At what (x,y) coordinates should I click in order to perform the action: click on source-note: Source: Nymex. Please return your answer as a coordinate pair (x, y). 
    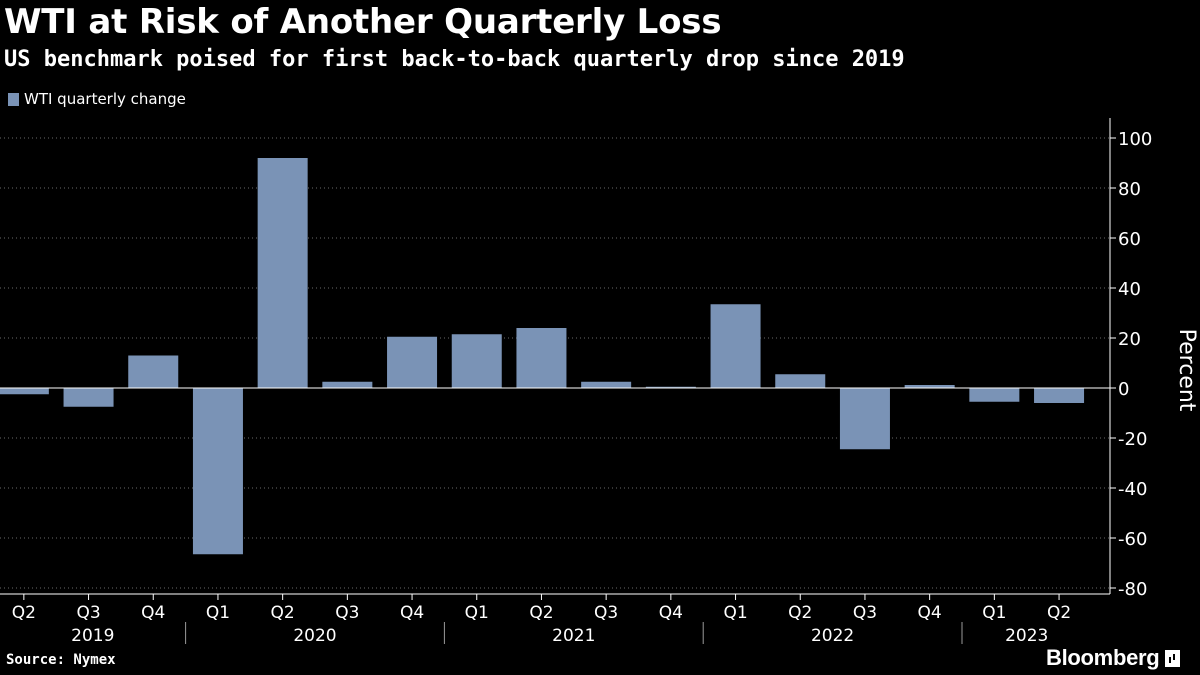
    Looking at the image, I should click on (61, 660).